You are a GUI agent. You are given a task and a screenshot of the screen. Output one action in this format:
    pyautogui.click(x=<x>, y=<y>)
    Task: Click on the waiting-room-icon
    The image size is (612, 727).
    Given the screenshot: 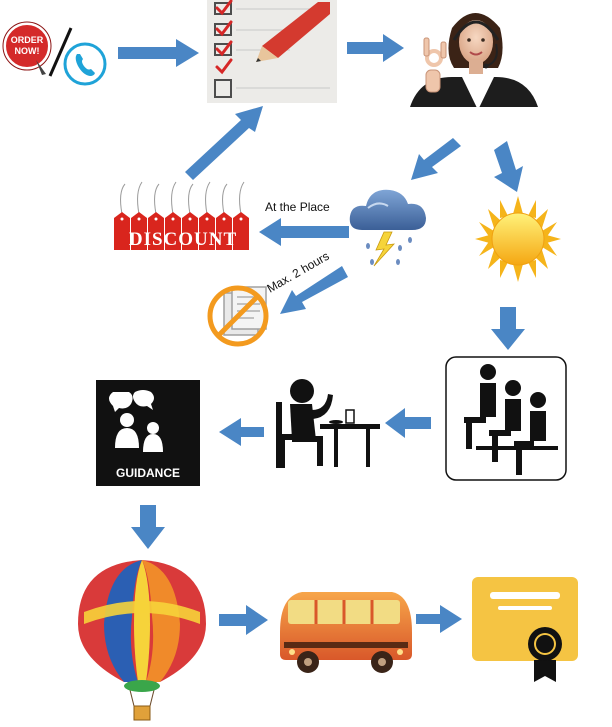 What is the action you would take?
    pyautogui.click(x=506, y=418)
    